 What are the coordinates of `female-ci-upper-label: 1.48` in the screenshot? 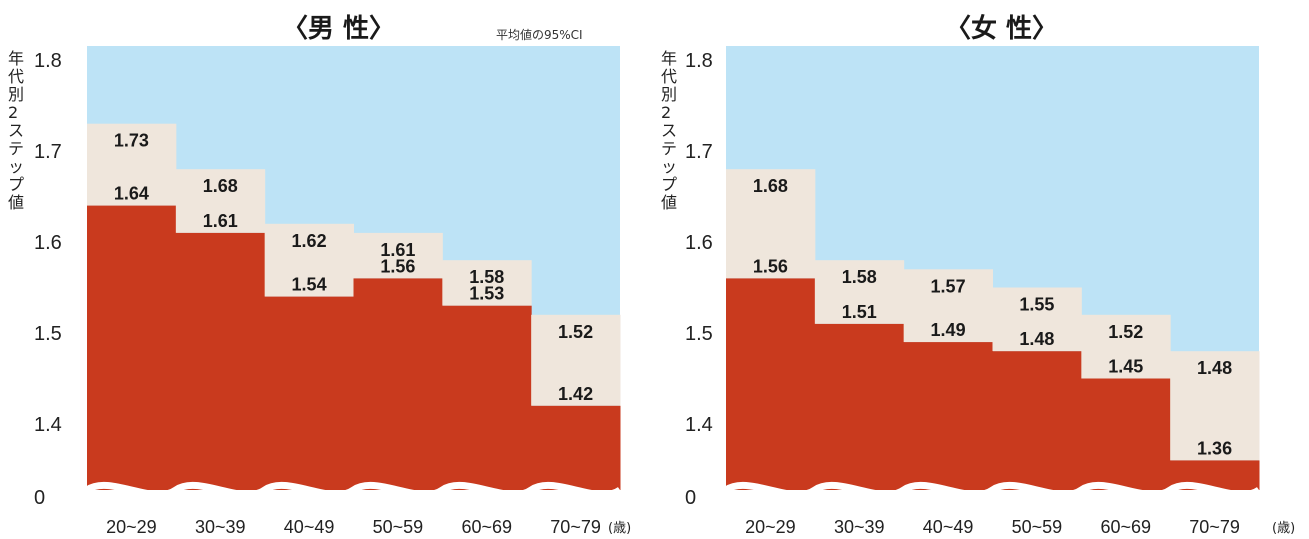 It's located at (1214, 368).